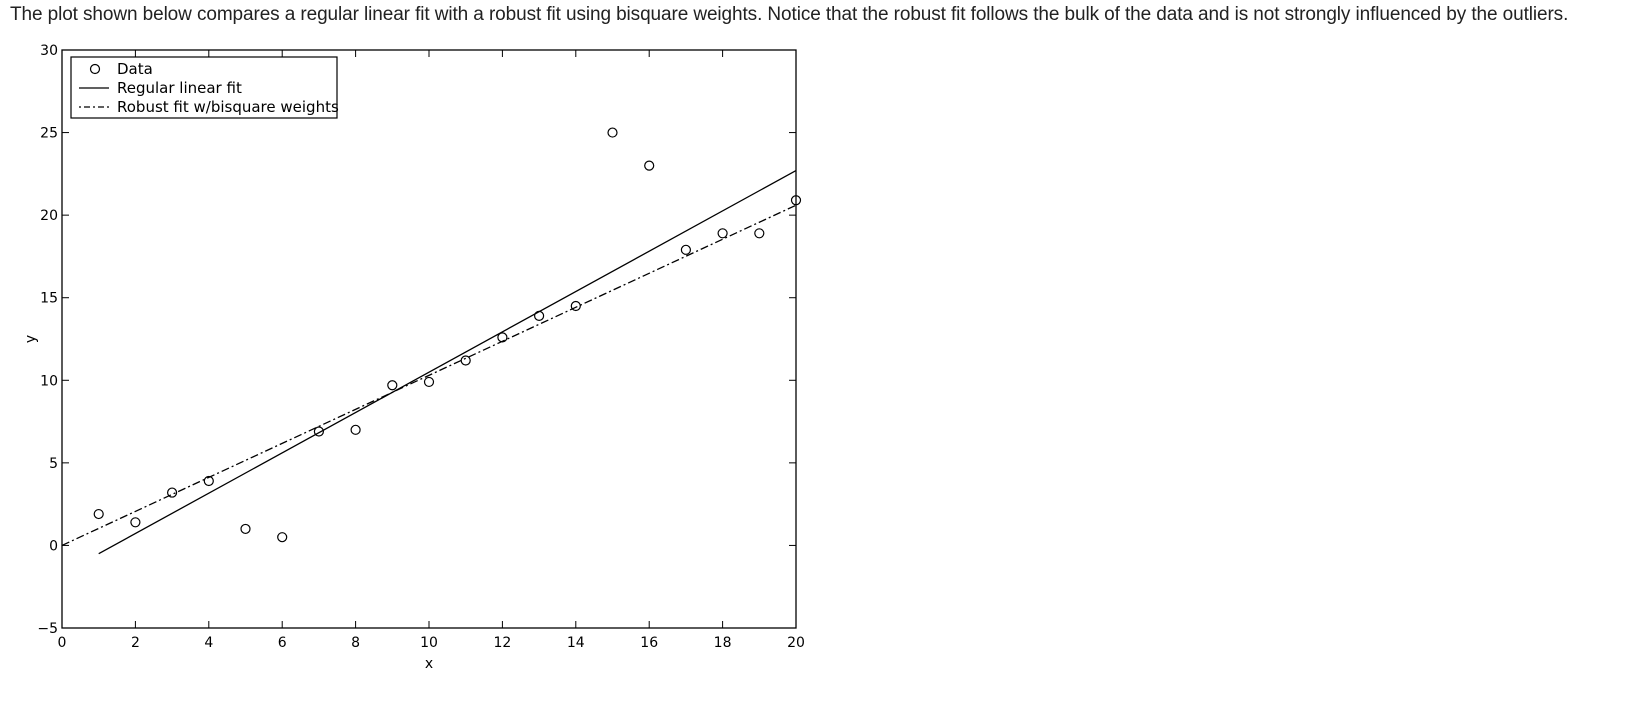 This screenshot has height=705, width=1641. Describe the element at coordinates (53, 546) in the screenshot. I see `y-tick-label: 0` at that location.